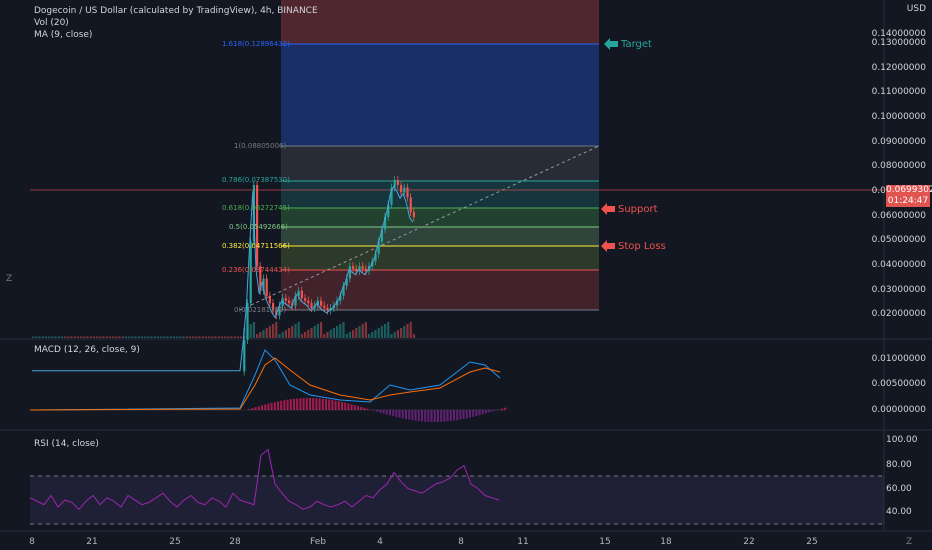  What do you see at coordinates (256, 180) in the screenshot?
I see `fib-level-label: 0.786(0.07387530)` at bounding box center [256, 180].